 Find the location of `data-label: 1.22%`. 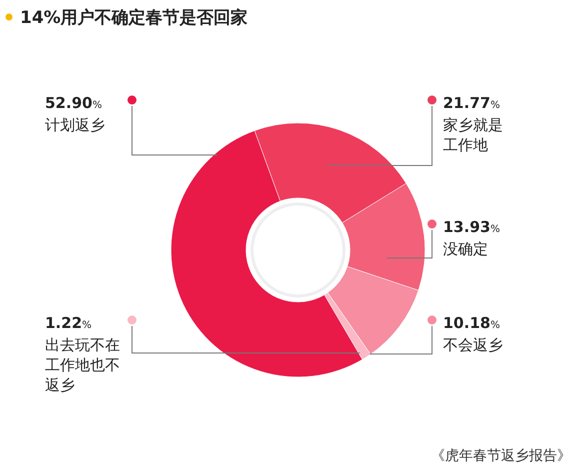

data-label: 1.22% is located at coordinates (68, 323).